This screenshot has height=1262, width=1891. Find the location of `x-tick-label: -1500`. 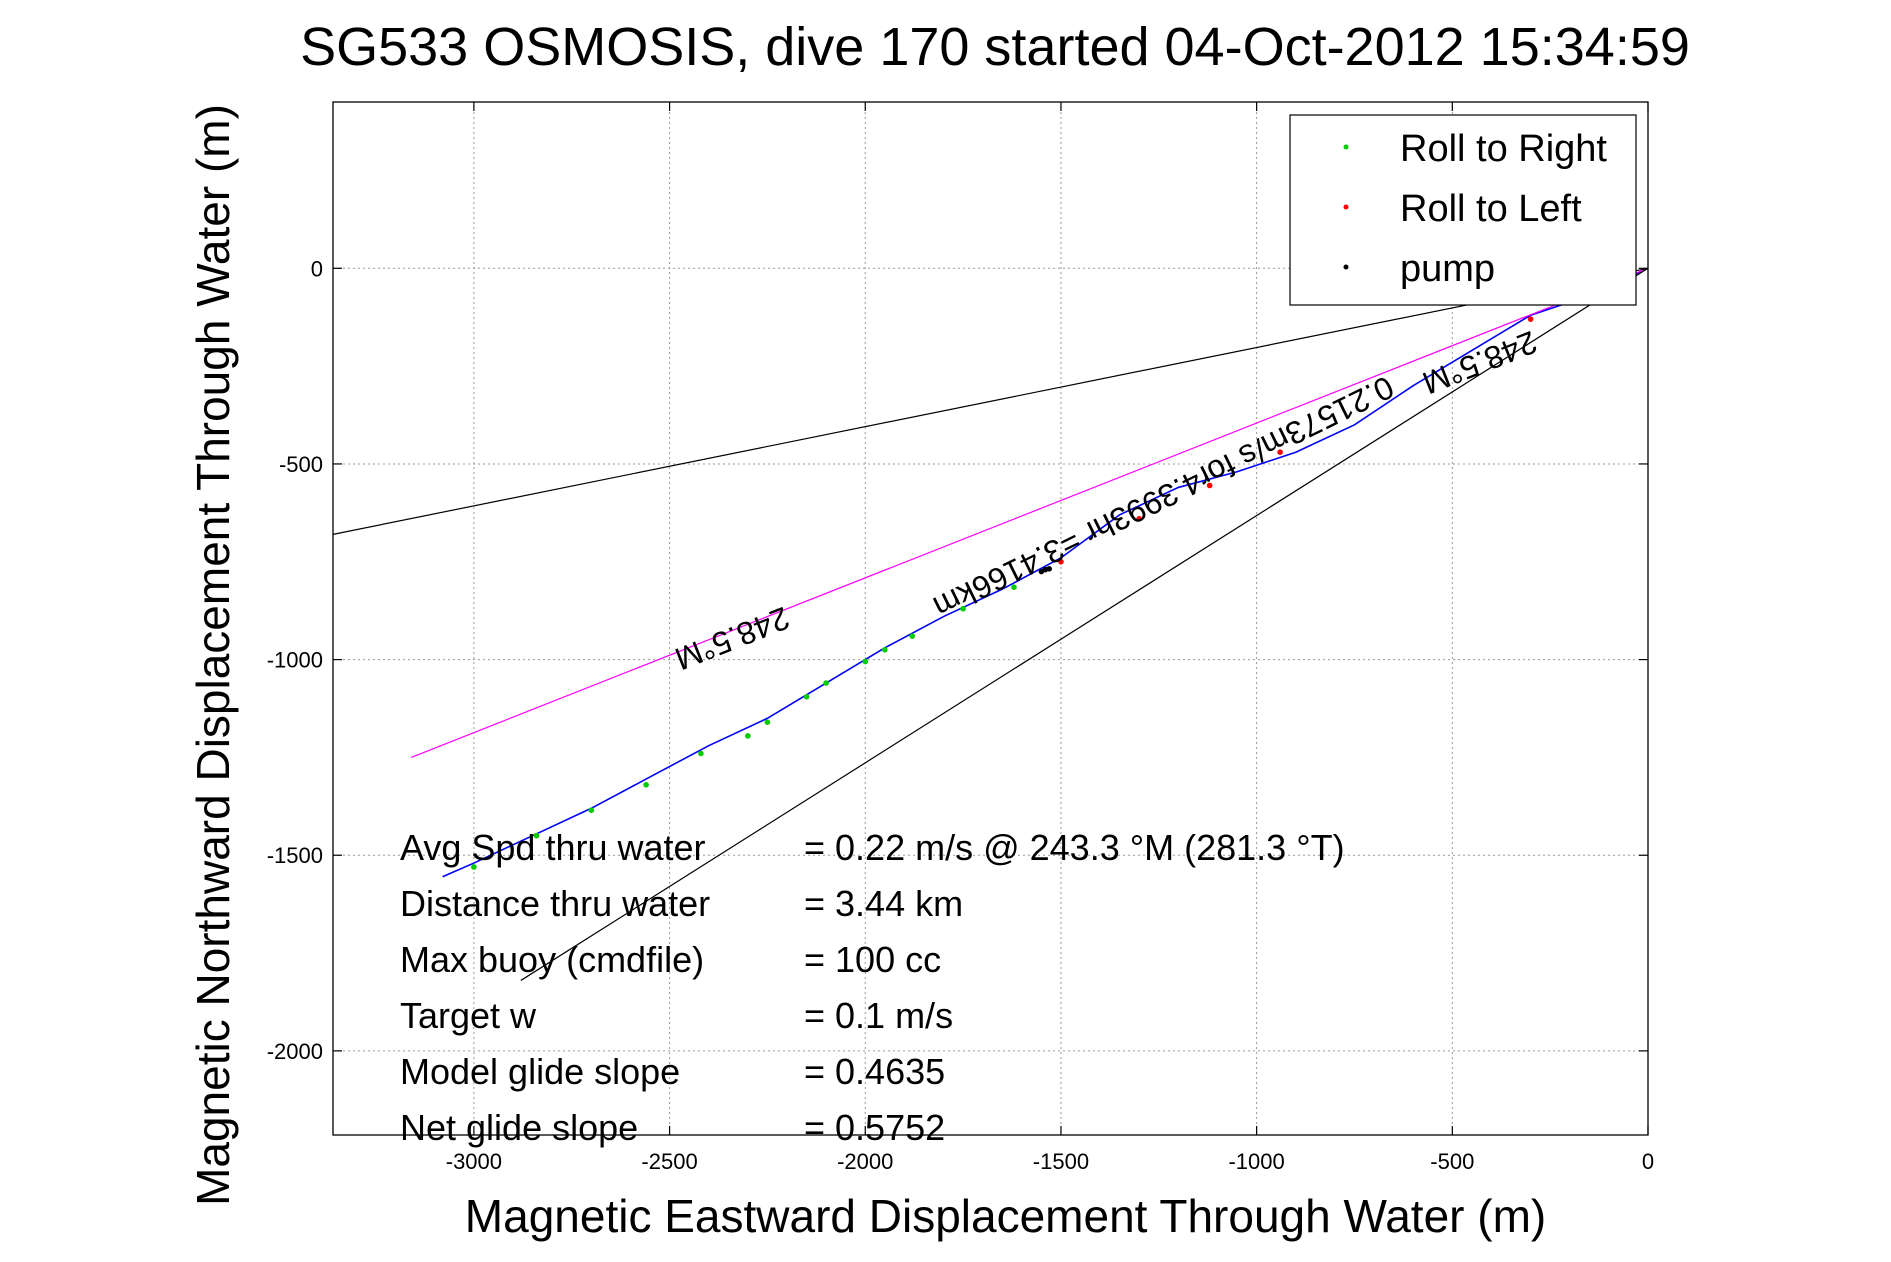

x-tick-label: -1500 is located at coordinates (1061, 1161).